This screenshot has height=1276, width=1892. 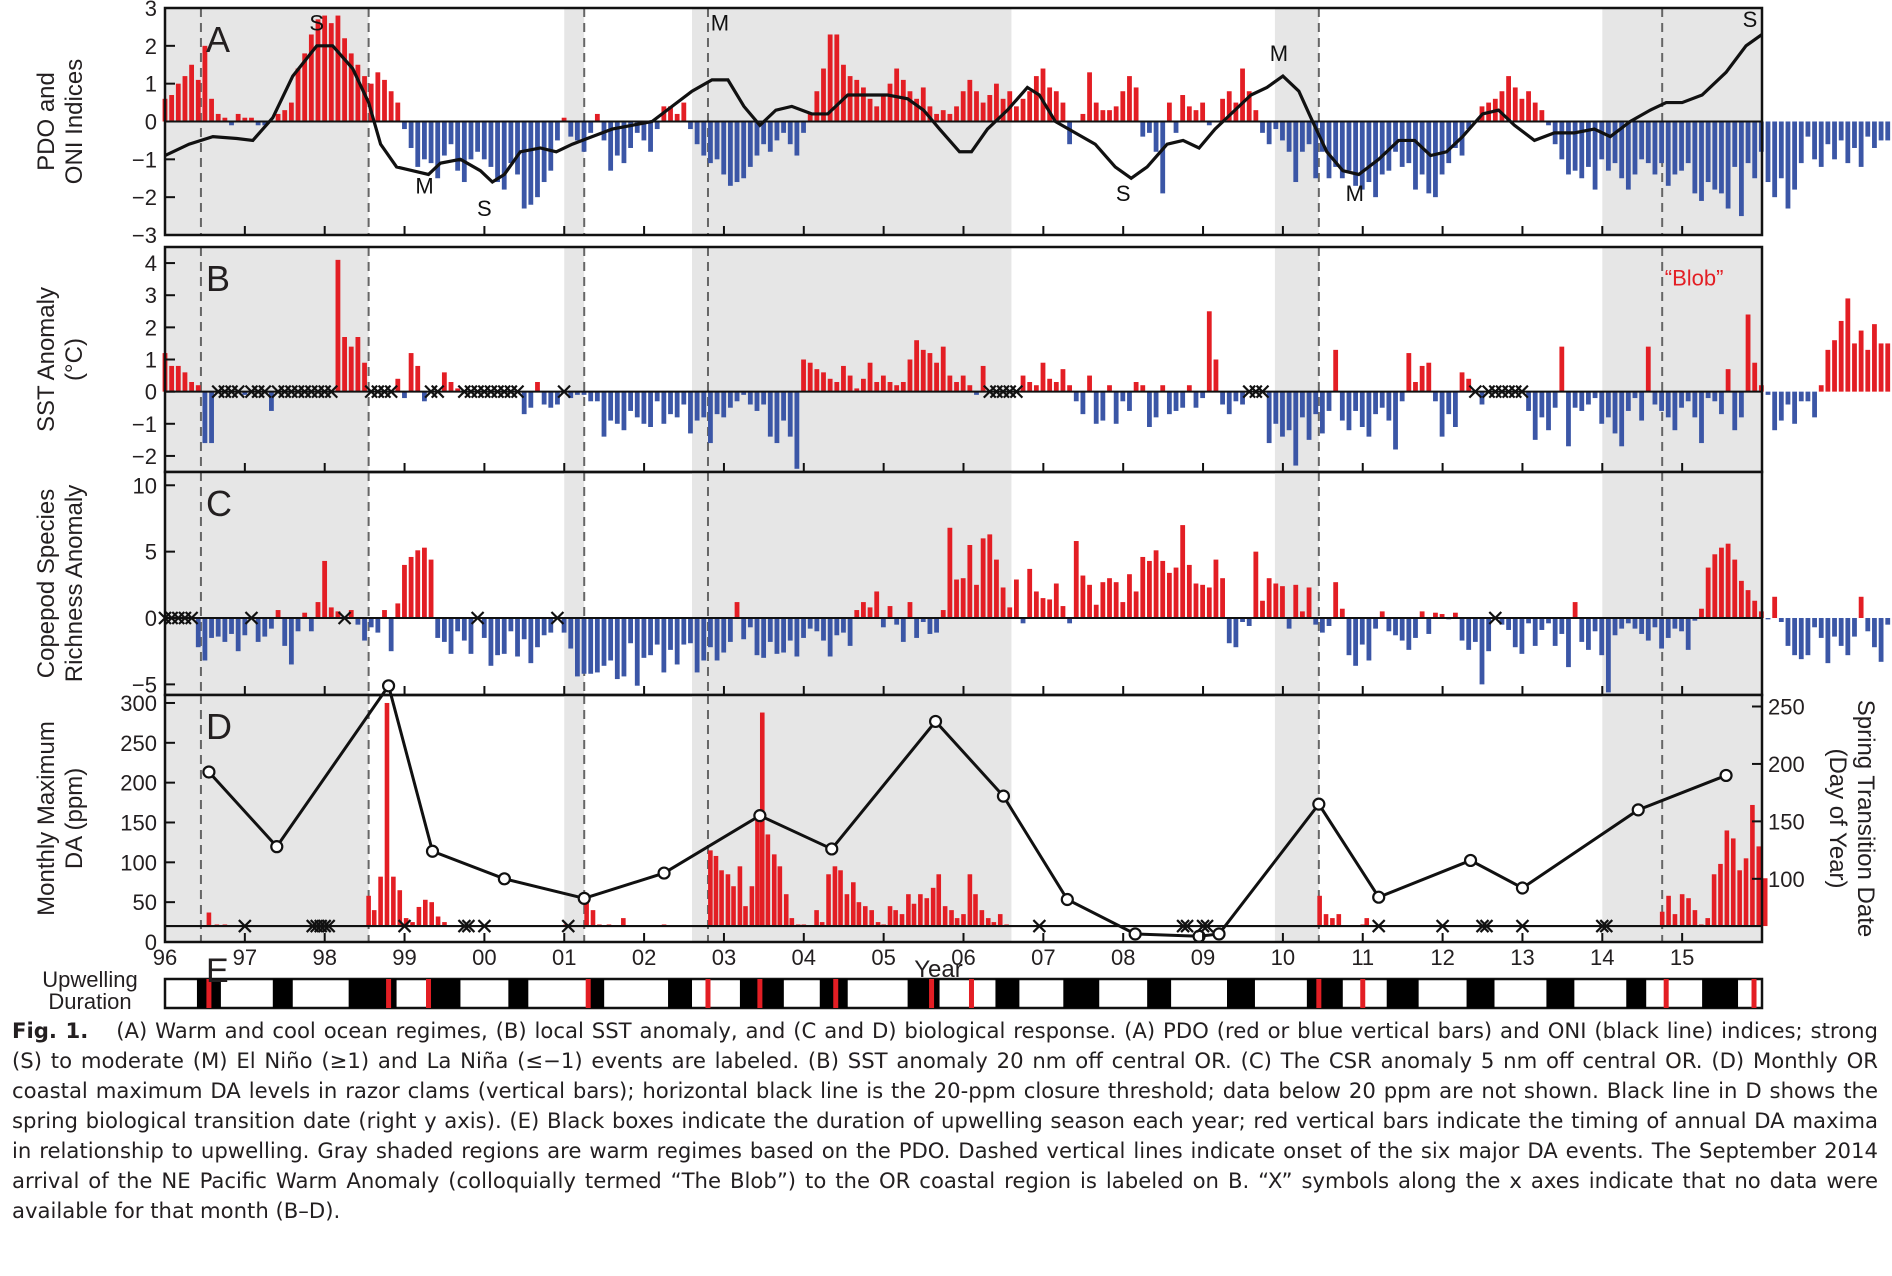 I want to click on y-tick-label: 5, so click(x=151, y=552).